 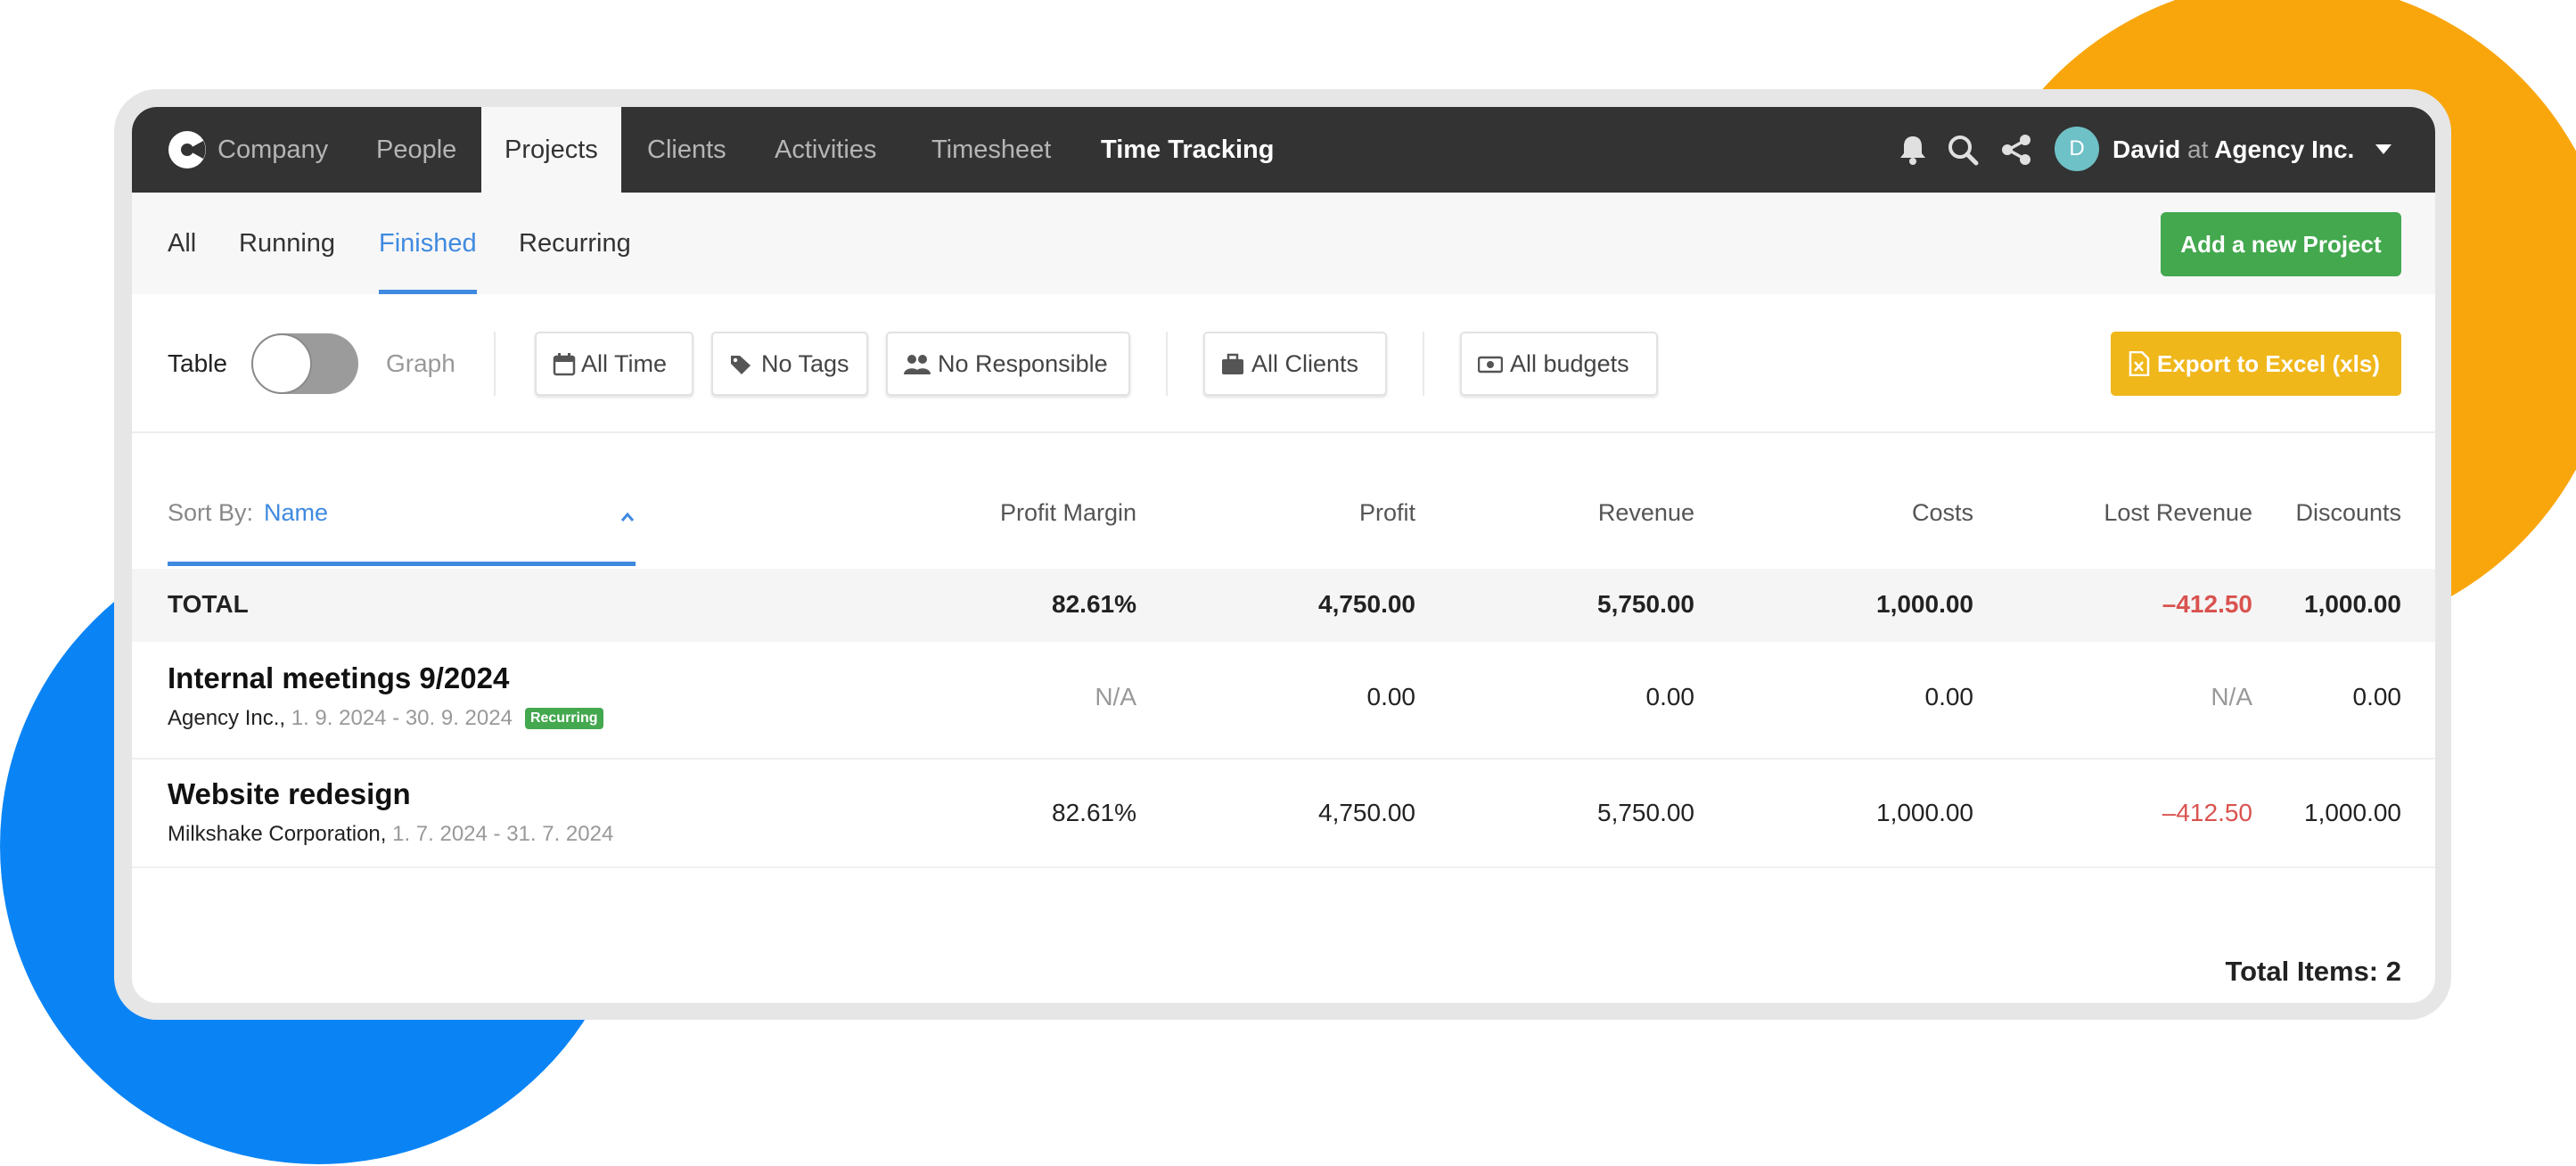 What do you see at coordinates (1924, 812) in the screenshot?
I see `row-costs: 1,000.00` at bounding box center [1924, 812].